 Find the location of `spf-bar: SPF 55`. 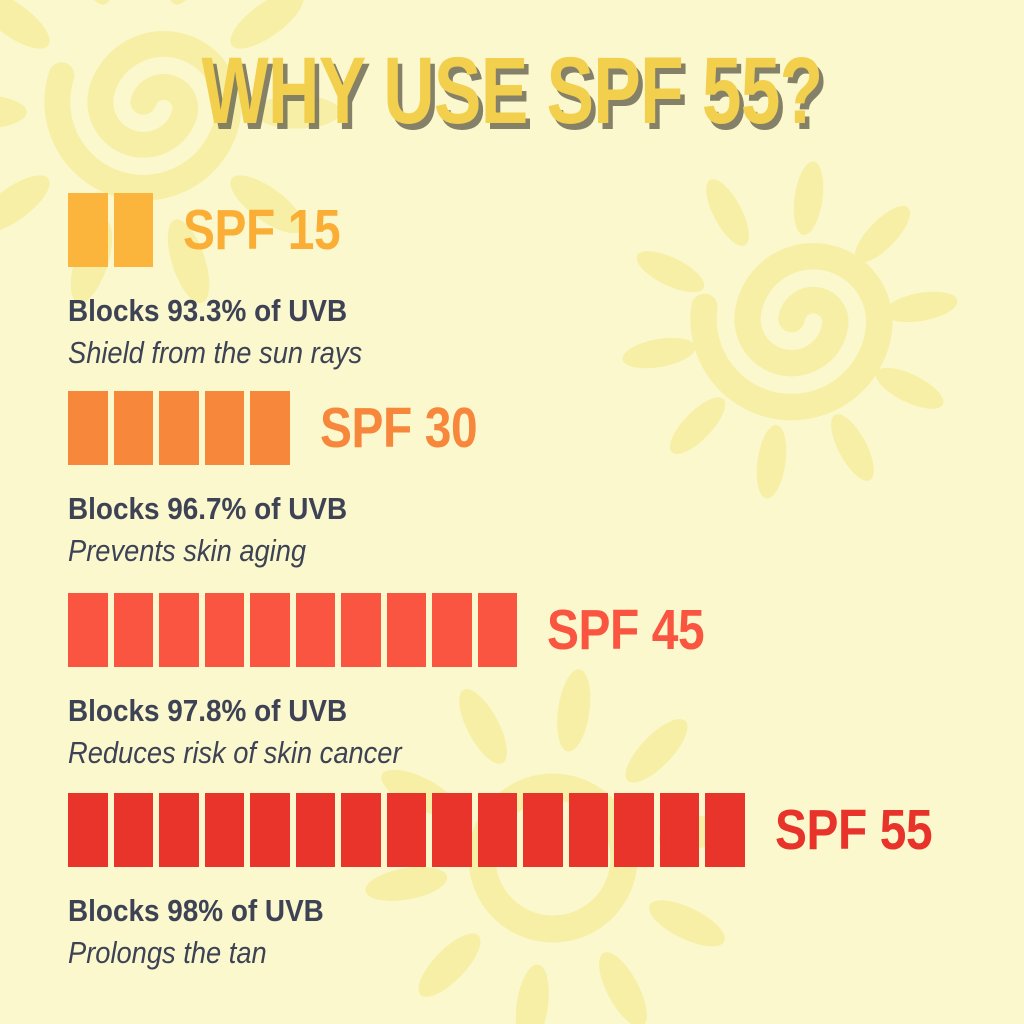

spf-bar: SPF 55 is located at coordinates (546, 830).